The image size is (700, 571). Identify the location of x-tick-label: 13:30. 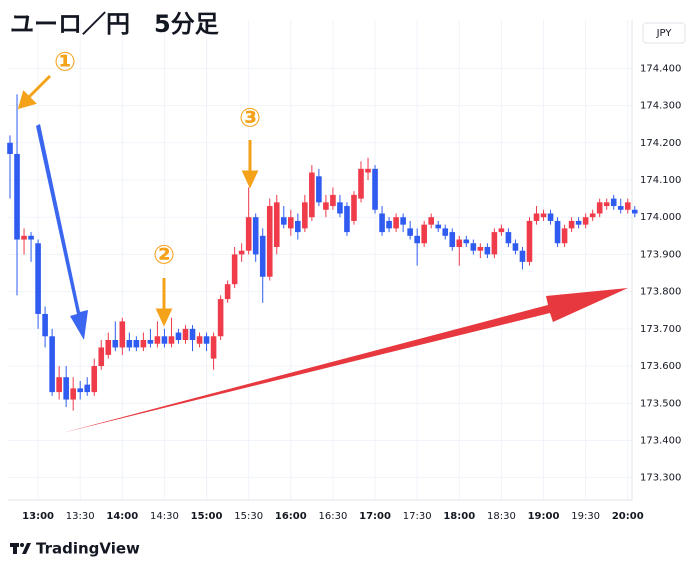
(80, 516).